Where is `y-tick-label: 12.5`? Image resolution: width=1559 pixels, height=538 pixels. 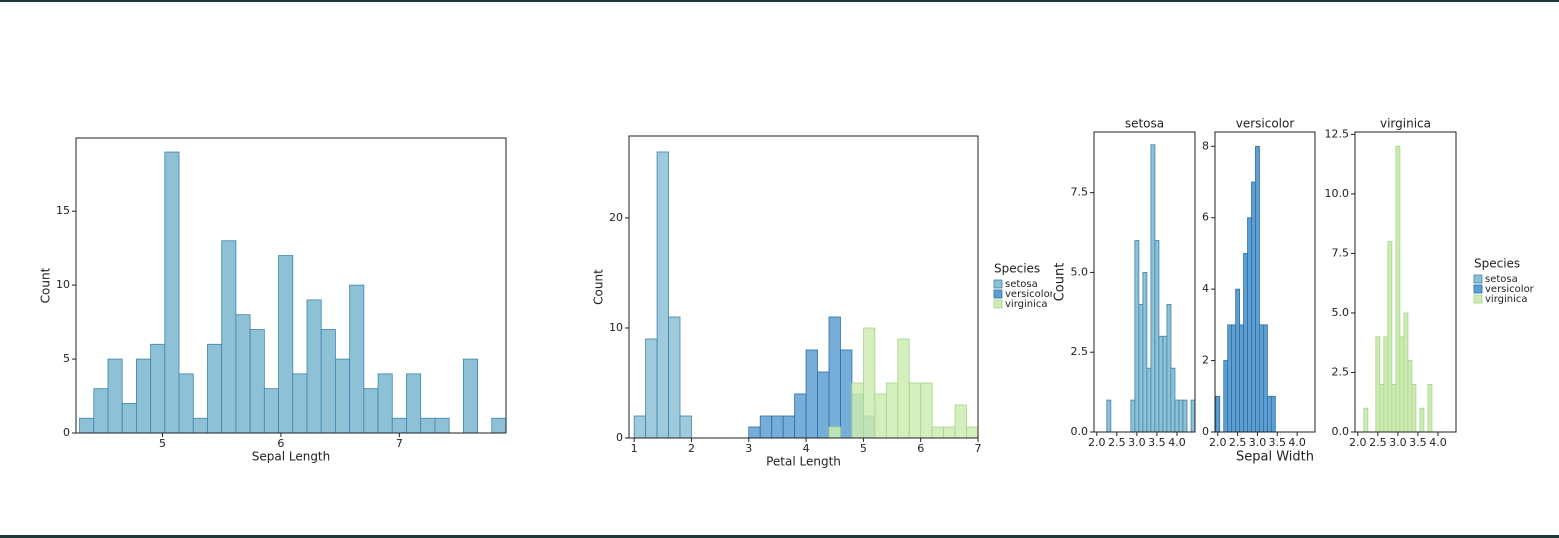 y-tick-label: 12.5 is located at coordinates (1337, 133).